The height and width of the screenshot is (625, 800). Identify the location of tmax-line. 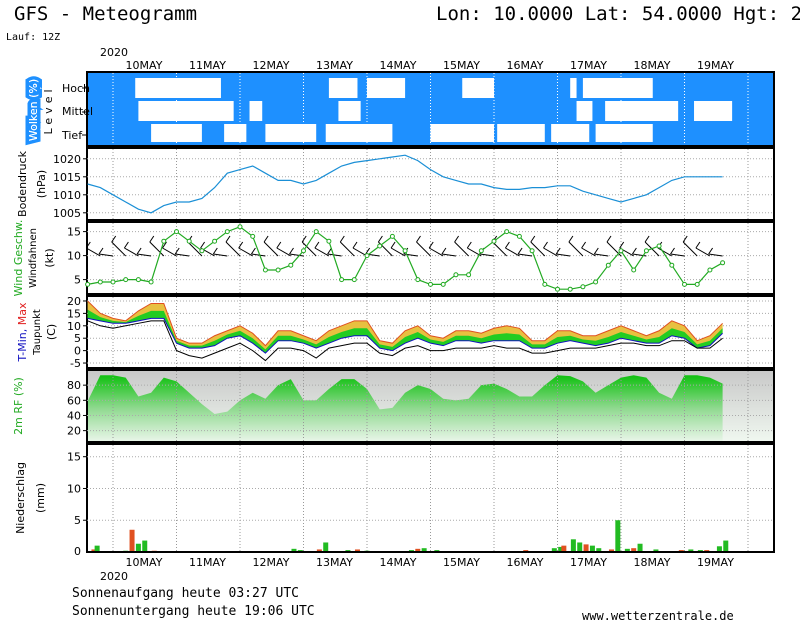
(405, 323).